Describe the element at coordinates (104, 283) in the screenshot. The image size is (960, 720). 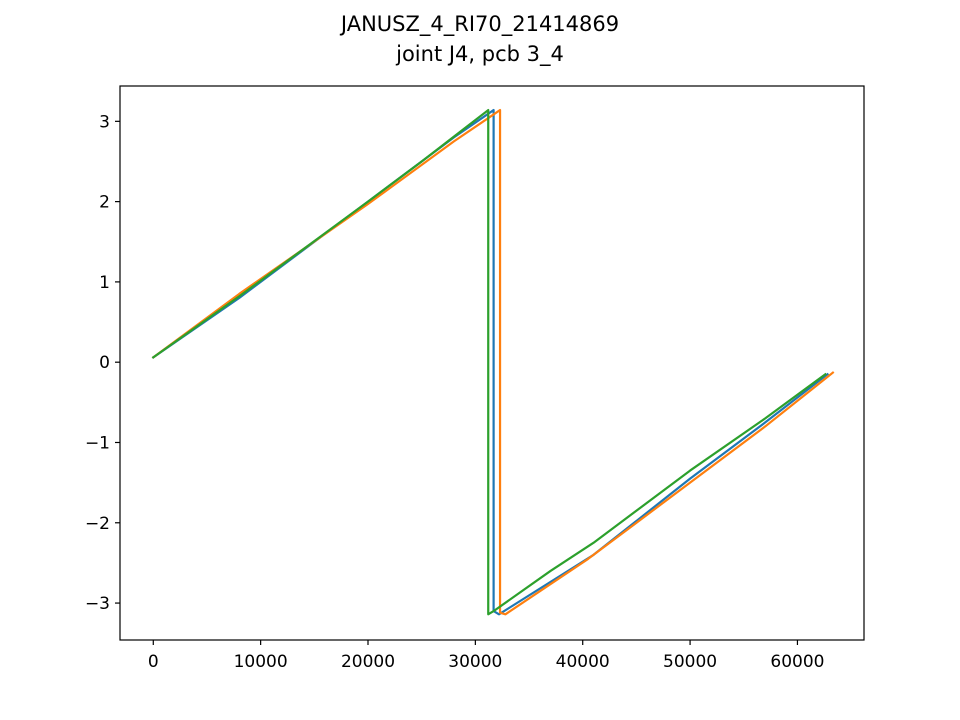
I see `y-tick-label: 1` at that location.